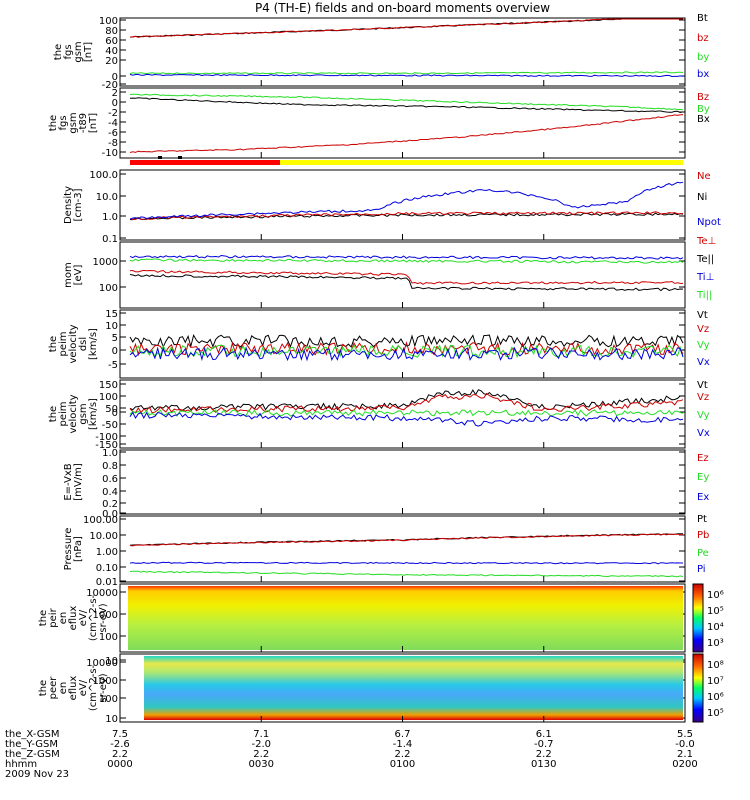 The height and width of the screenshot is (800, 750). What do you see at coordinates (403, 744) in the screenshot?
I see `x-axis-value: -1.4` at bounding box center [403, 744].